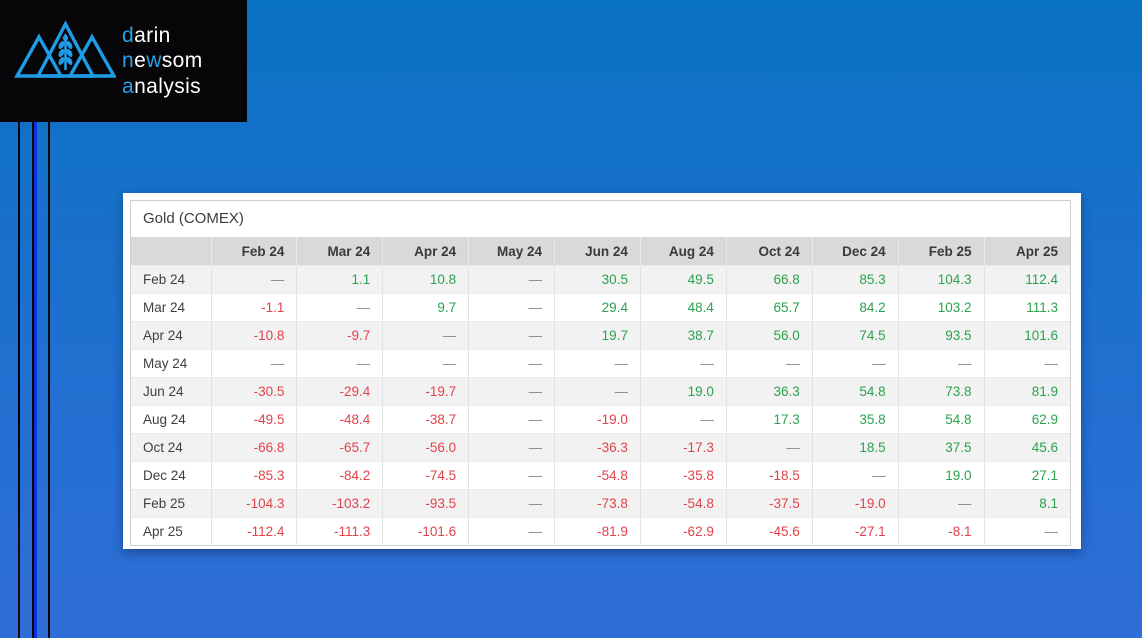 The image size is (1142, 638). I want to click on wordmark-line-3: analysis, so click(162, 87).